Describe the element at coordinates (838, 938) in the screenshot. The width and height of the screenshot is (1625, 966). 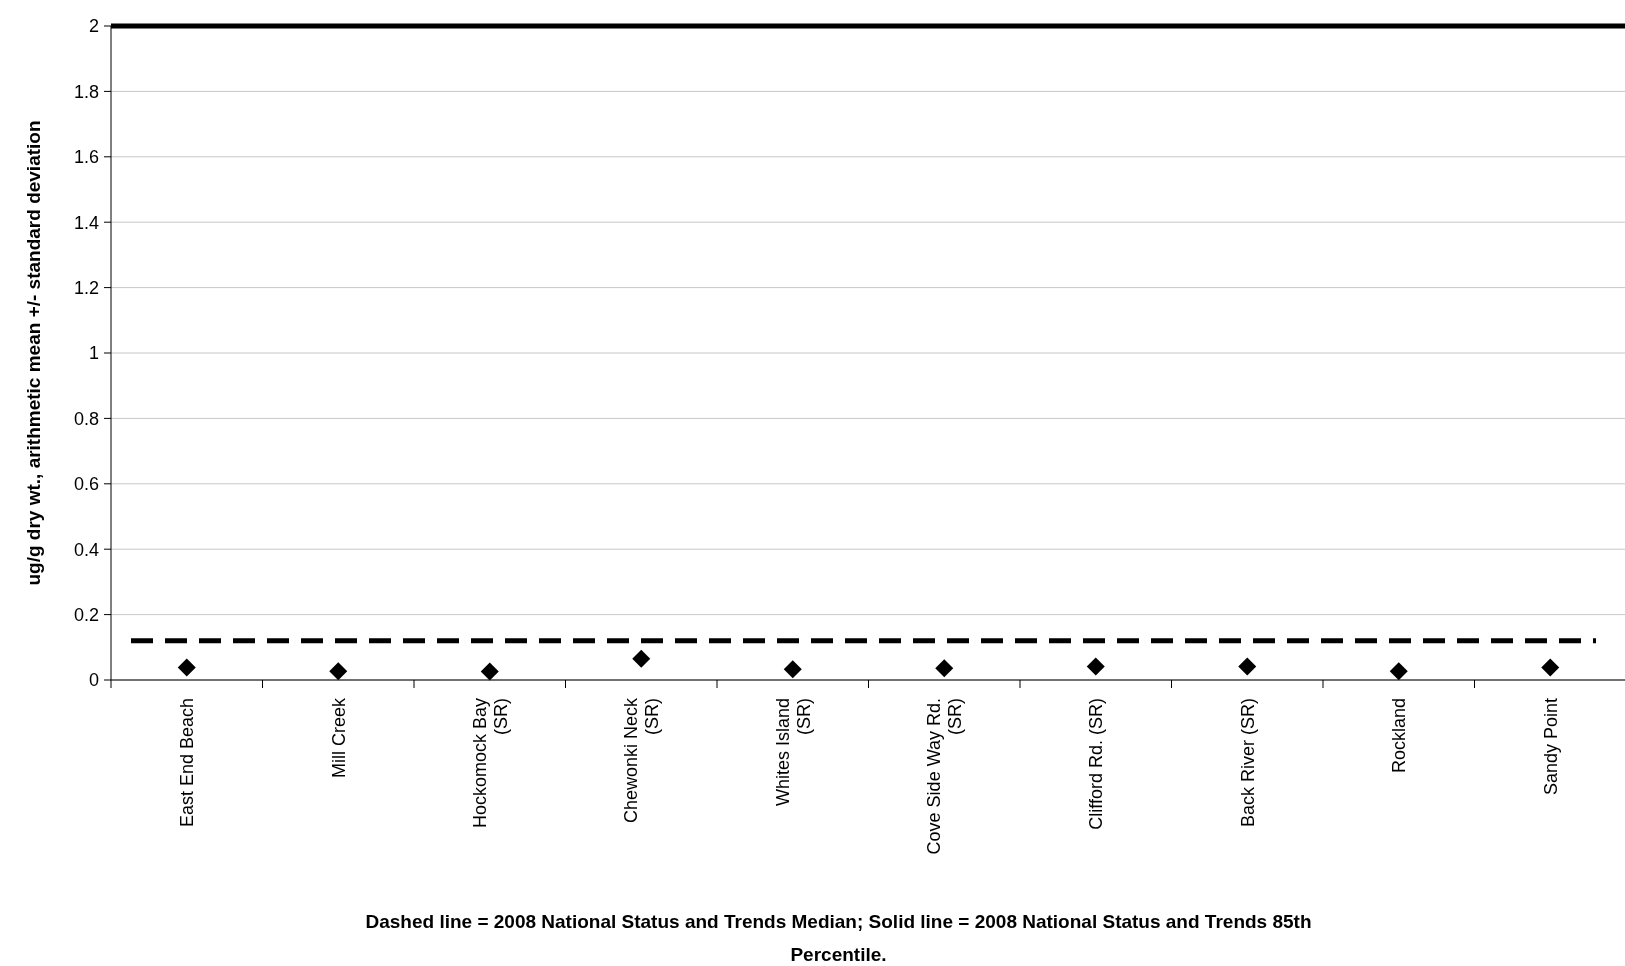
I see `x-axis-title: Dashed line = 2008 National Status and Trends Median; Solid line = 2008 National Status and Trends 85th Percentile.` at that location.